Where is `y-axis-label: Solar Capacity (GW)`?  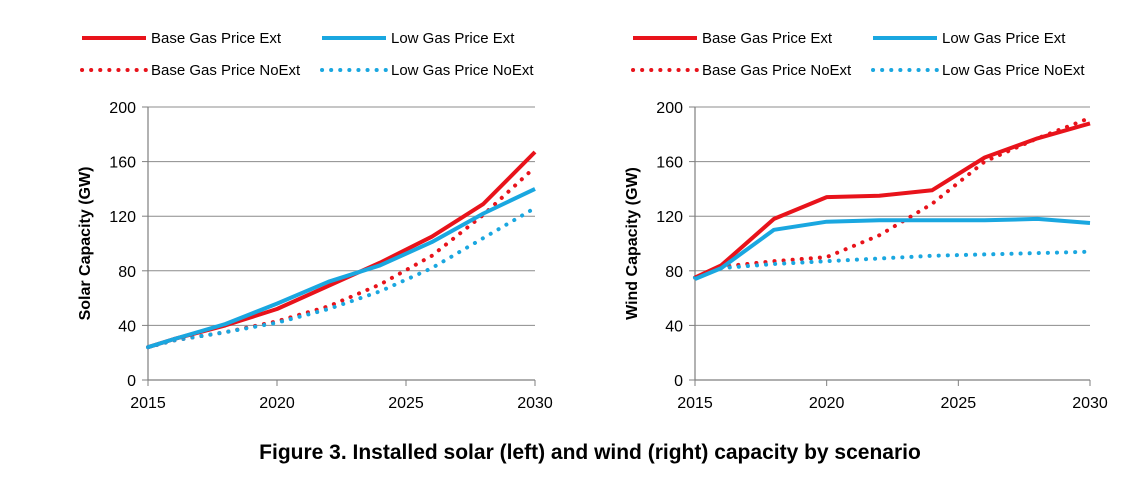 y-axis-label: Solar Capacity (GW) is located at coordinates (85, 244).